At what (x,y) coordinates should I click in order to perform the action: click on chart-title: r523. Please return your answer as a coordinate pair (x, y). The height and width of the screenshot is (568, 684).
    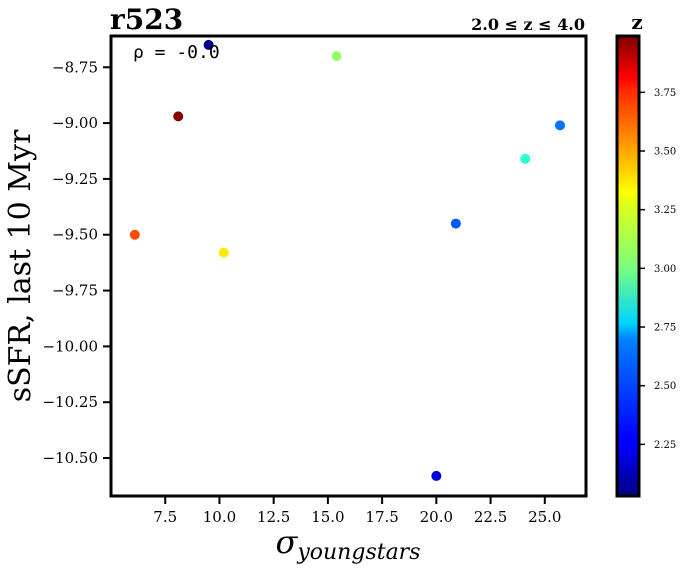
    Looking at the image, I should click on (146, 19).